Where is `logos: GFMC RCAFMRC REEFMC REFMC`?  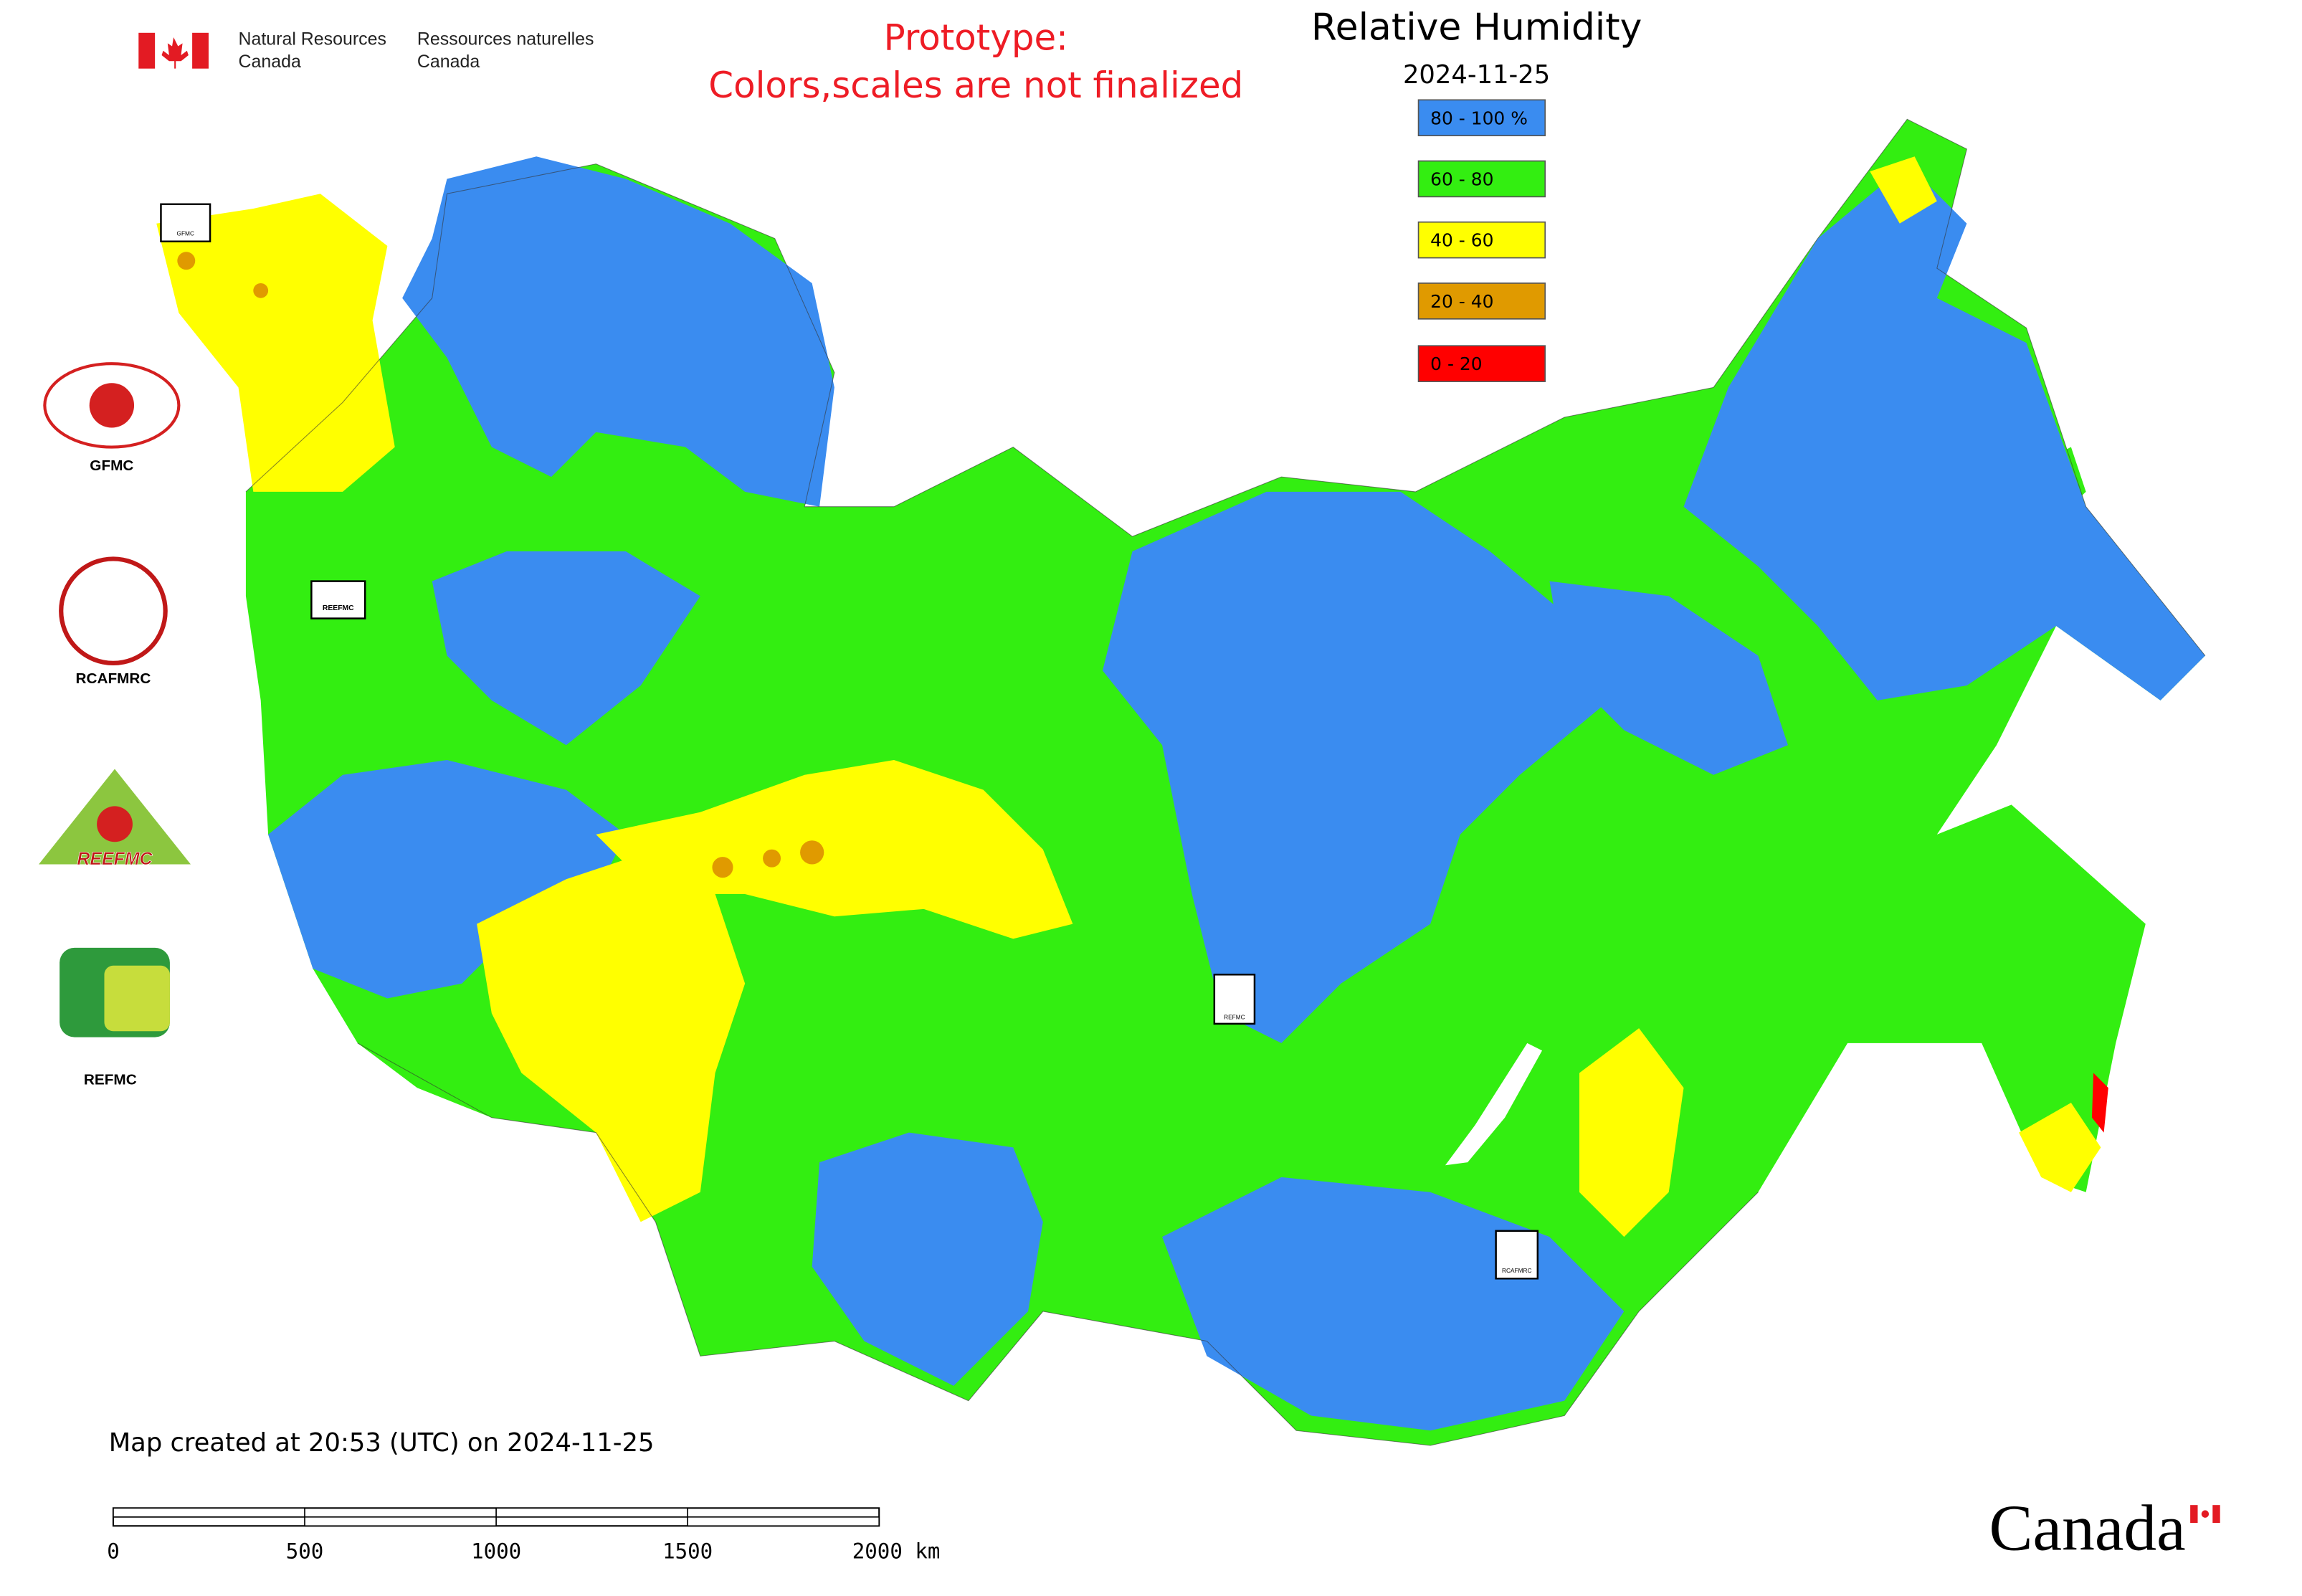 logos: GFMC RCAFMRC REEFMC REFMC is located at coordinates (115, 725).